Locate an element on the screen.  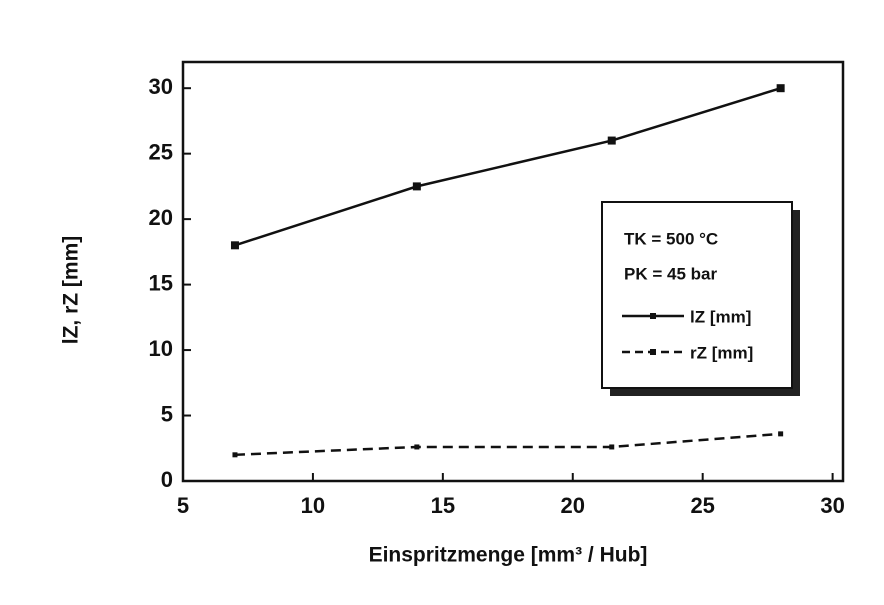
x-tick-label: 15 is located at coordinates (443, 505).